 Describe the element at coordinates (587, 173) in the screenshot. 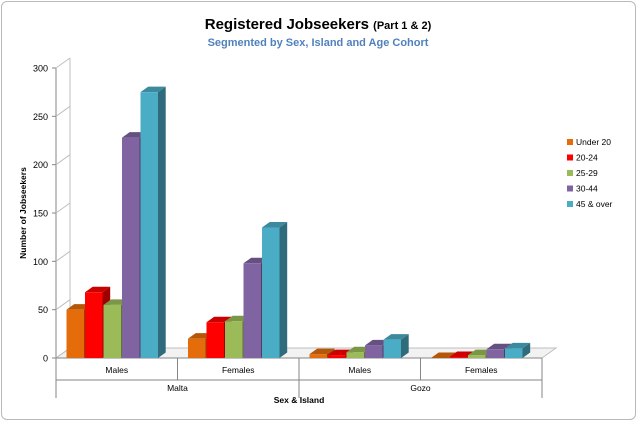

I see `legend-label-2: 25-29` at that location.